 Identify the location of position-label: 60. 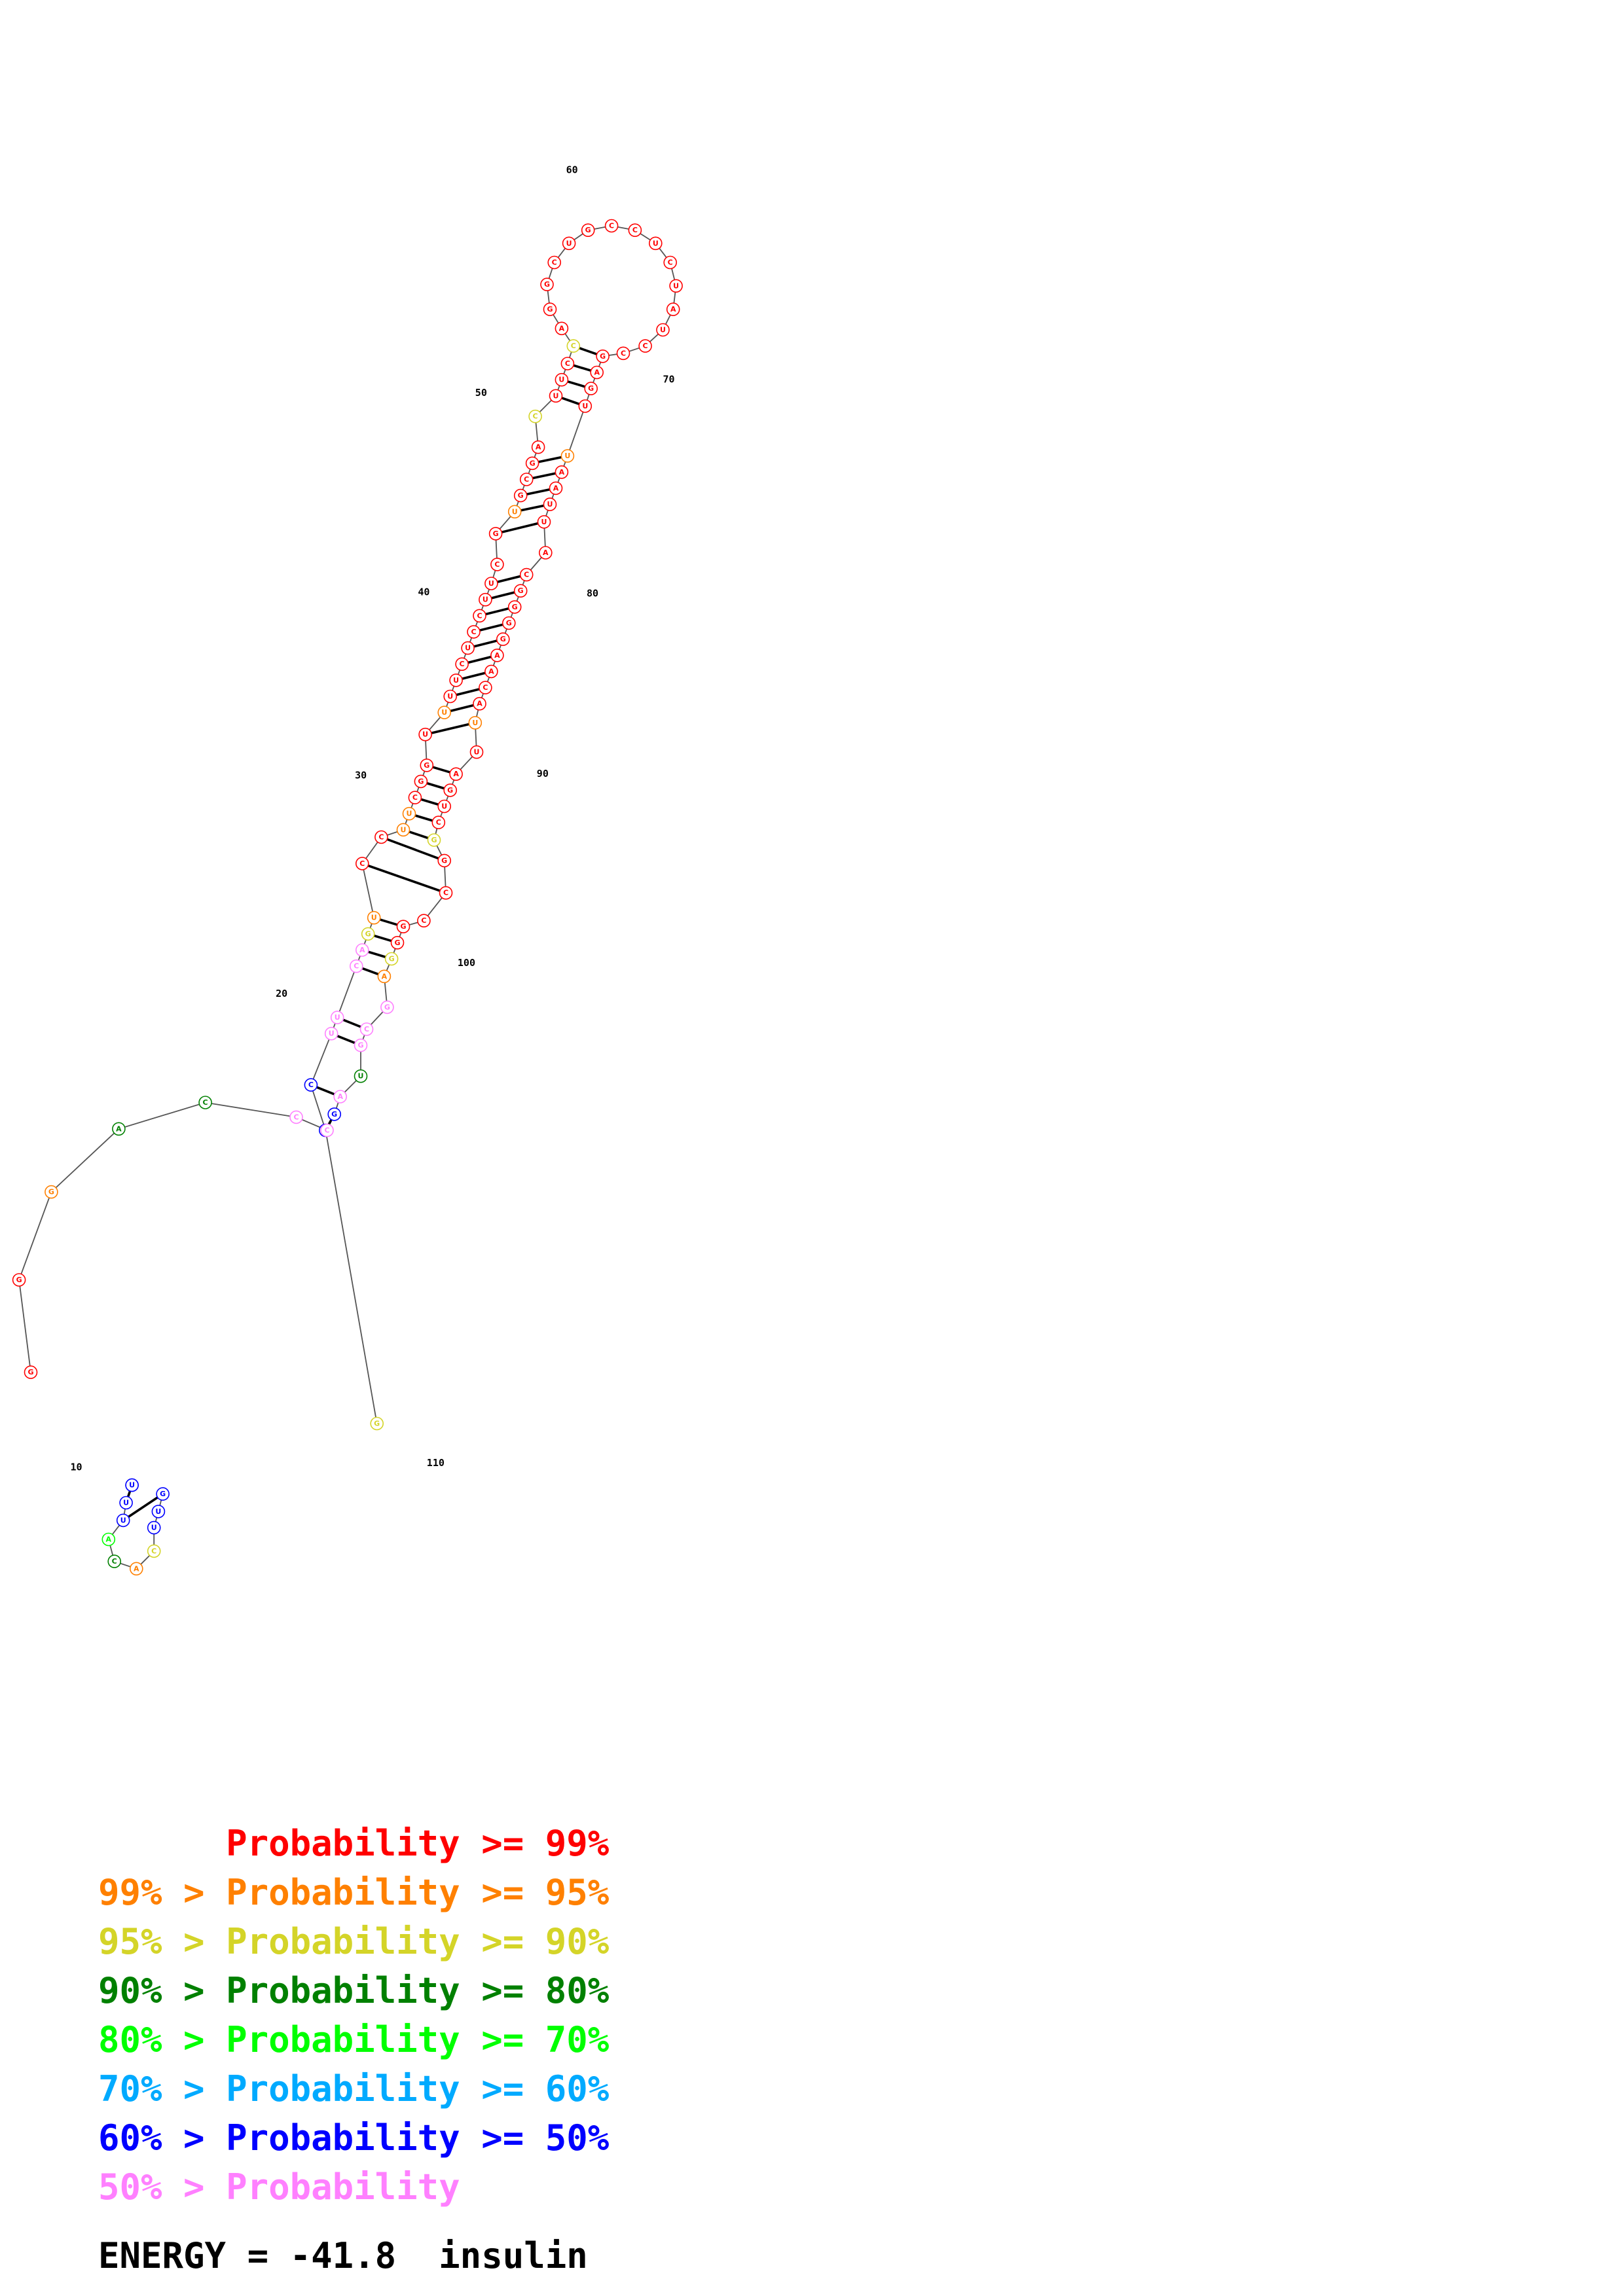
(572, 169).